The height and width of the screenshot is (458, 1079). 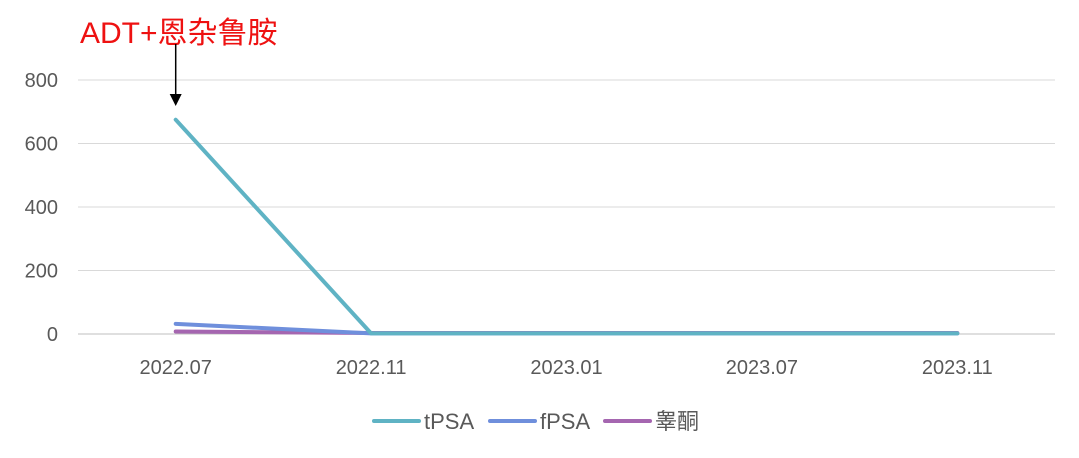 I want to click on annotation-arrow-head, so click(x=175, y=100).